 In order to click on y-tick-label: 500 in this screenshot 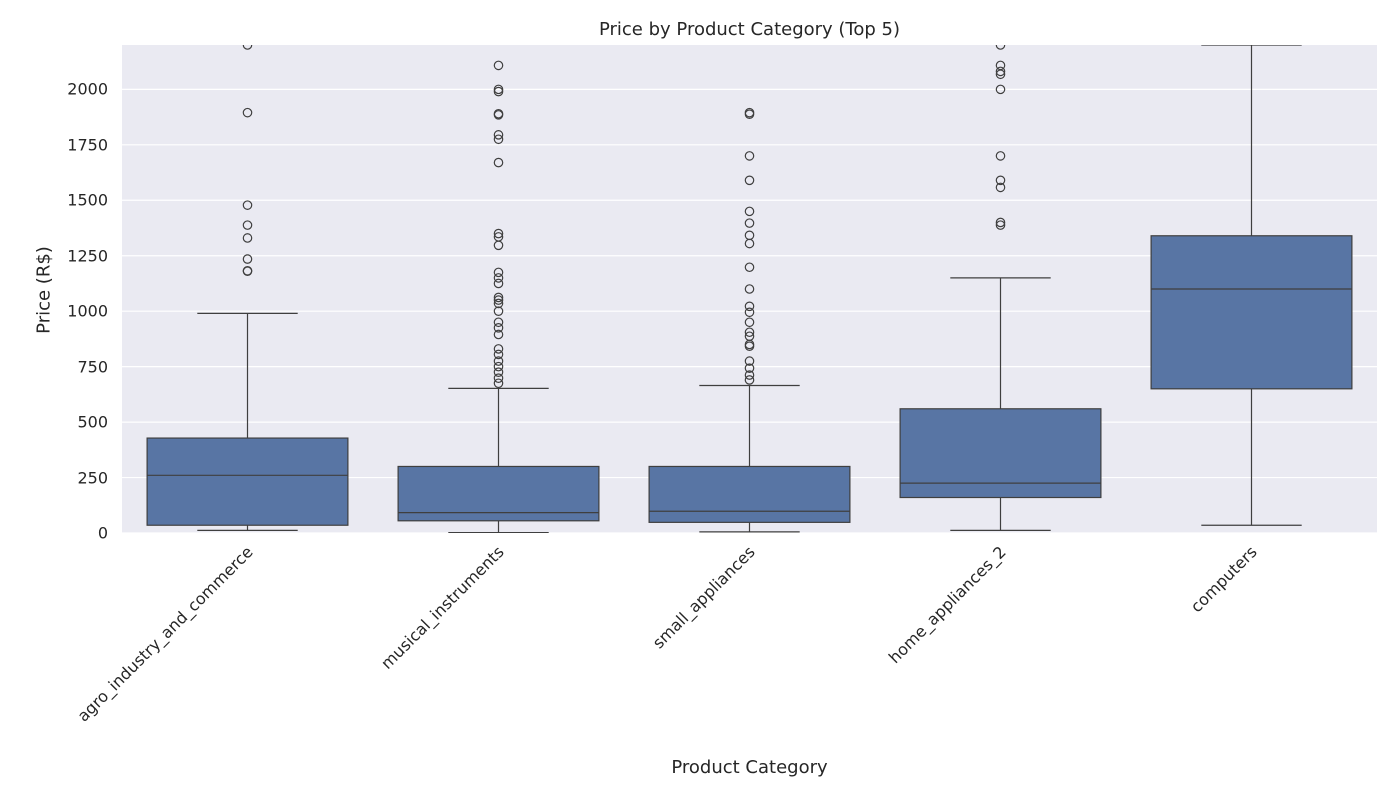, I will do `click(92, 422)`.